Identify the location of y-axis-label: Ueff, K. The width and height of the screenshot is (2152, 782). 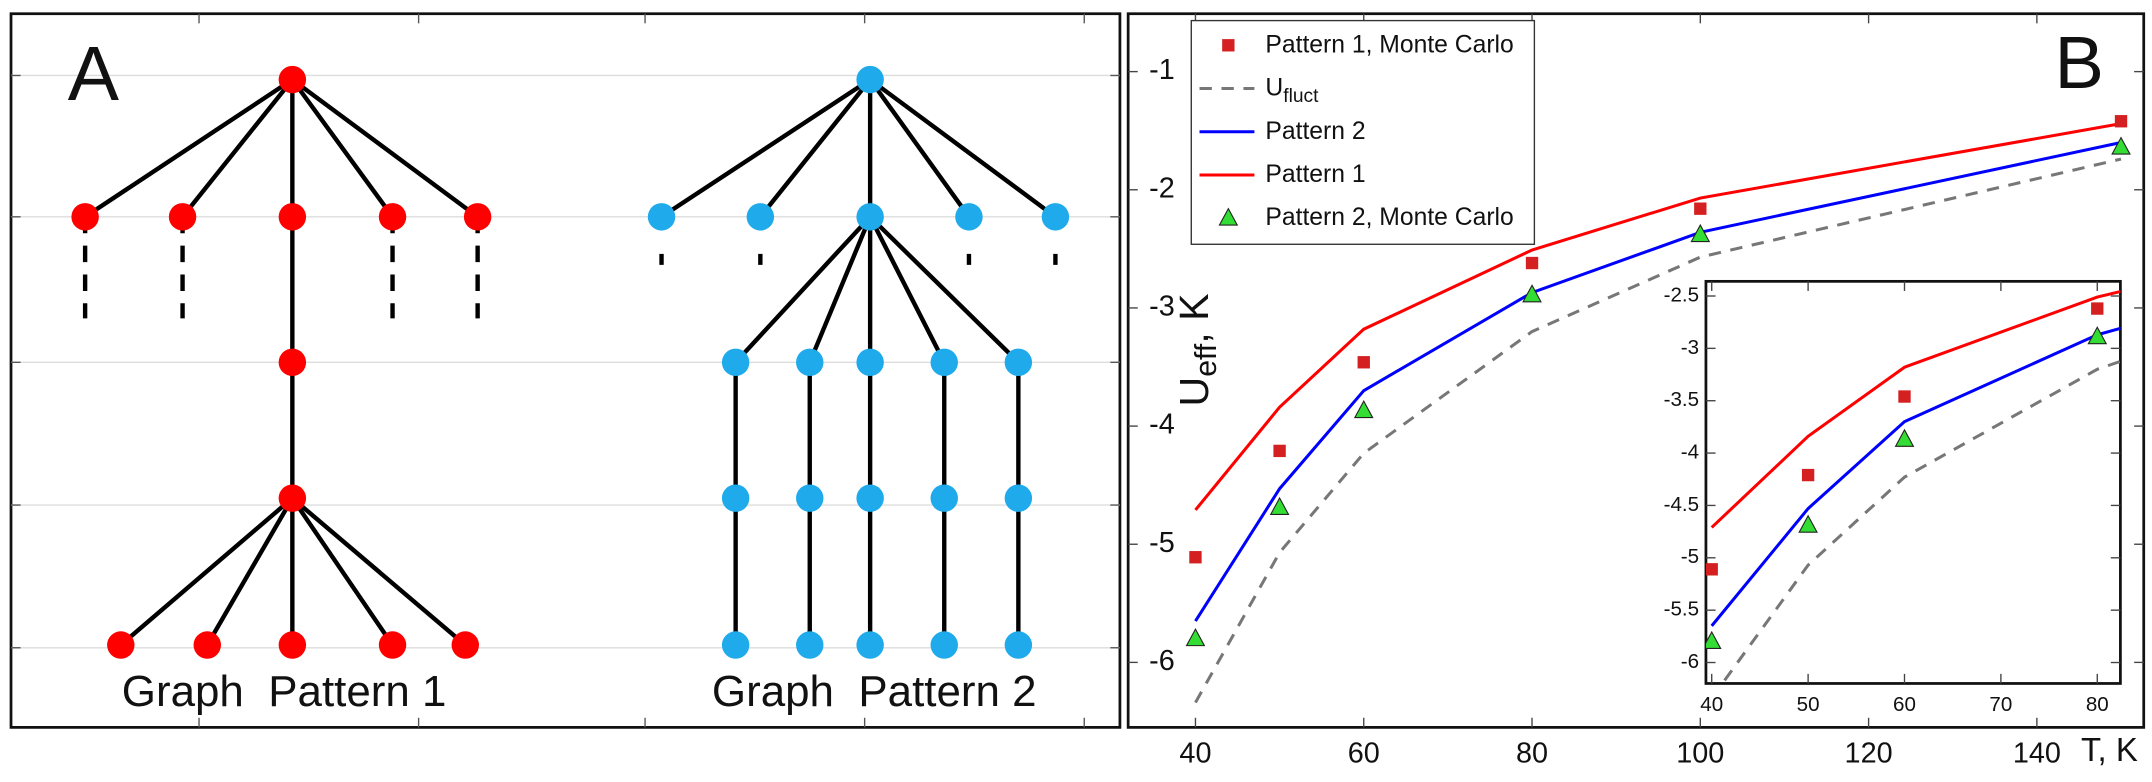
(1197, 349).